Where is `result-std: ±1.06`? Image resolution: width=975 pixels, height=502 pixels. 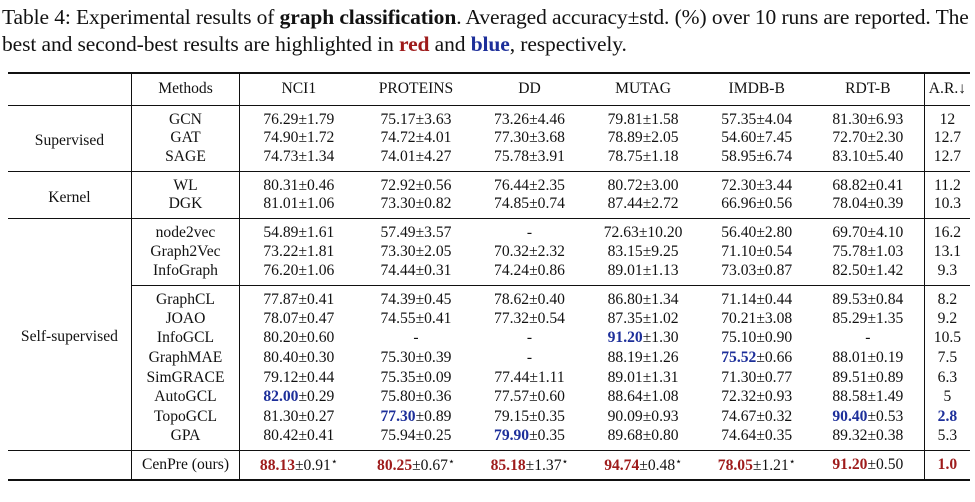 result-std: ±1.06 is located at coordinates (316, 204).